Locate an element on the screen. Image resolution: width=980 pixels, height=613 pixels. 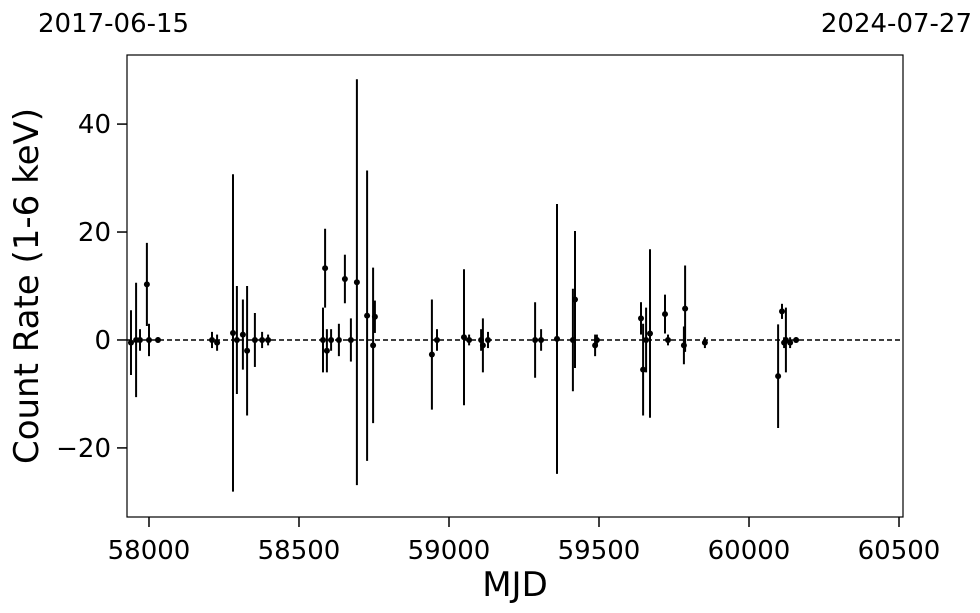
x-tick-label: 60500 is located at coordinates (899, 551).